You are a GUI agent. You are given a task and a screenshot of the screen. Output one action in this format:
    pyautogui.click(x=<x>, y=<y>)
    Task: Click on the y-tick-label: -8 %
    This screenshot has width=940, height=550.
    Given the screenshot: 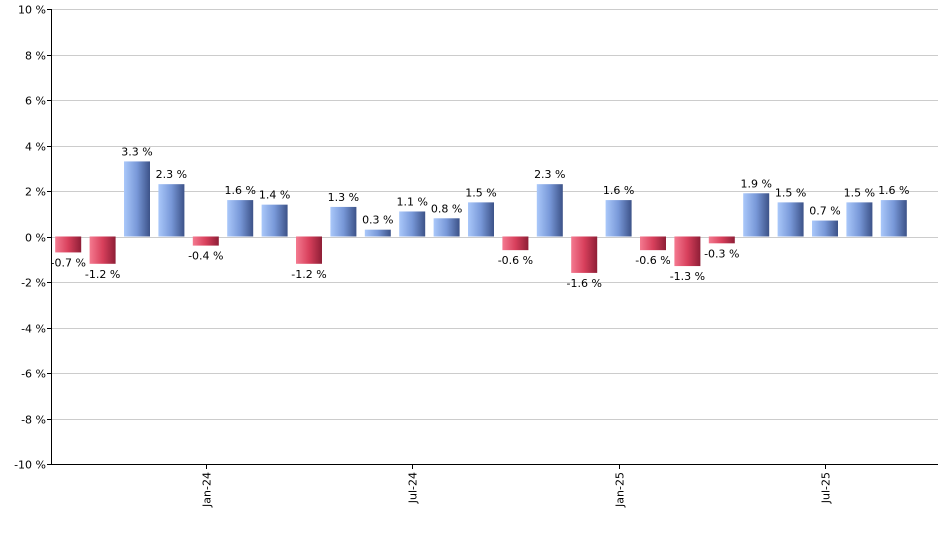 What is the action you would take?
    pyautogui.click(x=33, y=420)
    